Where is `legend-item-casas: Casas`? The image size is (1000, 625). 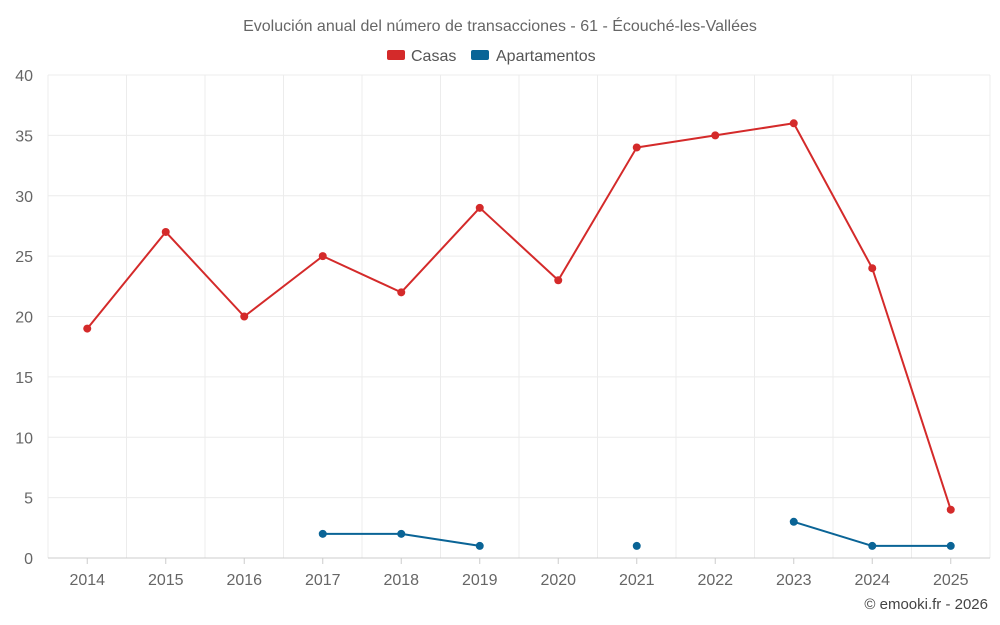 legend-item-casas: Casas is located at coordinates (421, 56).